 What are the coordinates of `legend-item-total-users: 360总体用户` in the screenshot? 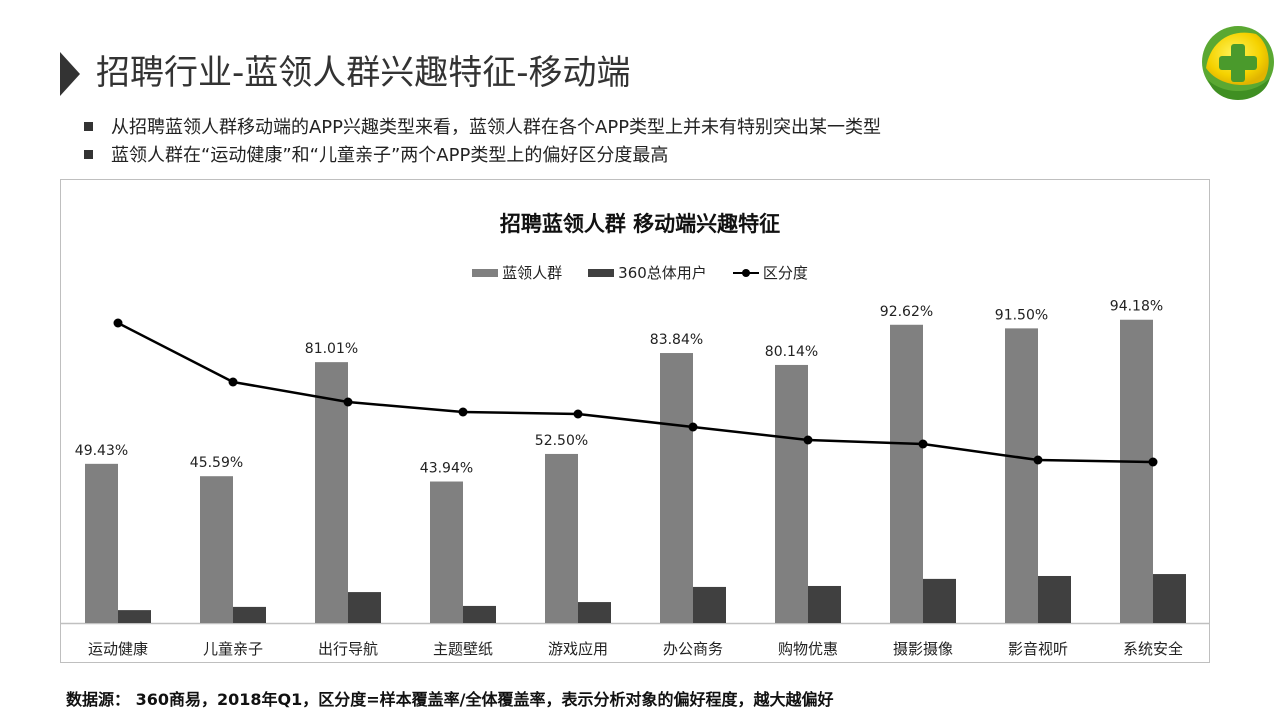 It's located at (647, 272).